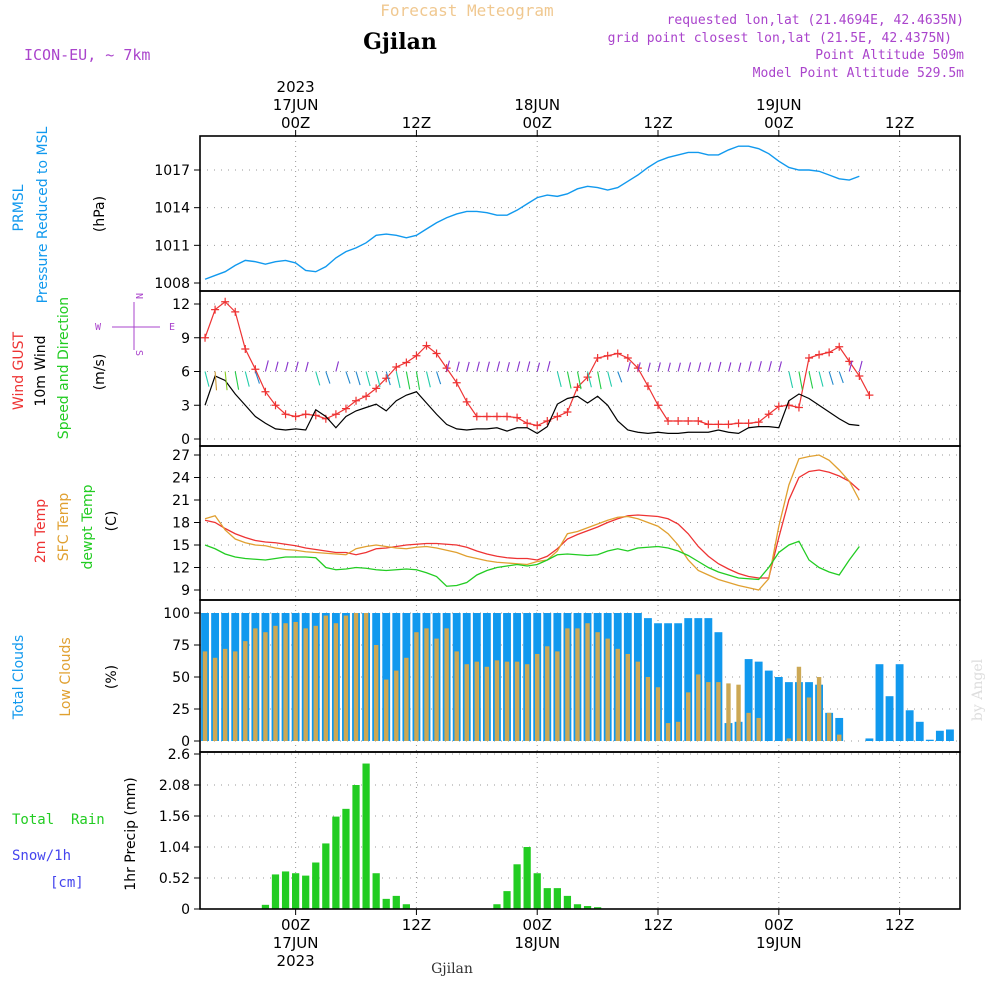 This screenshot has width=1000, height=1000. I want to click on temp-2m-line, so click(532, 524).